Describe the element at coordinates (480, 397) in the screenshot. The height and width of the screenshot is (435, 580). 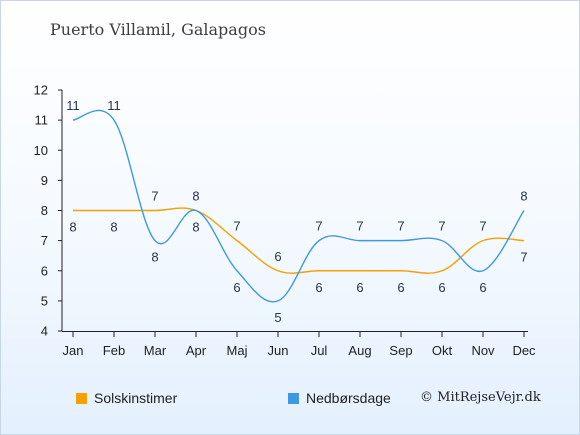
I see `copyright-text: © MitRejseVejr.dk` at that location.